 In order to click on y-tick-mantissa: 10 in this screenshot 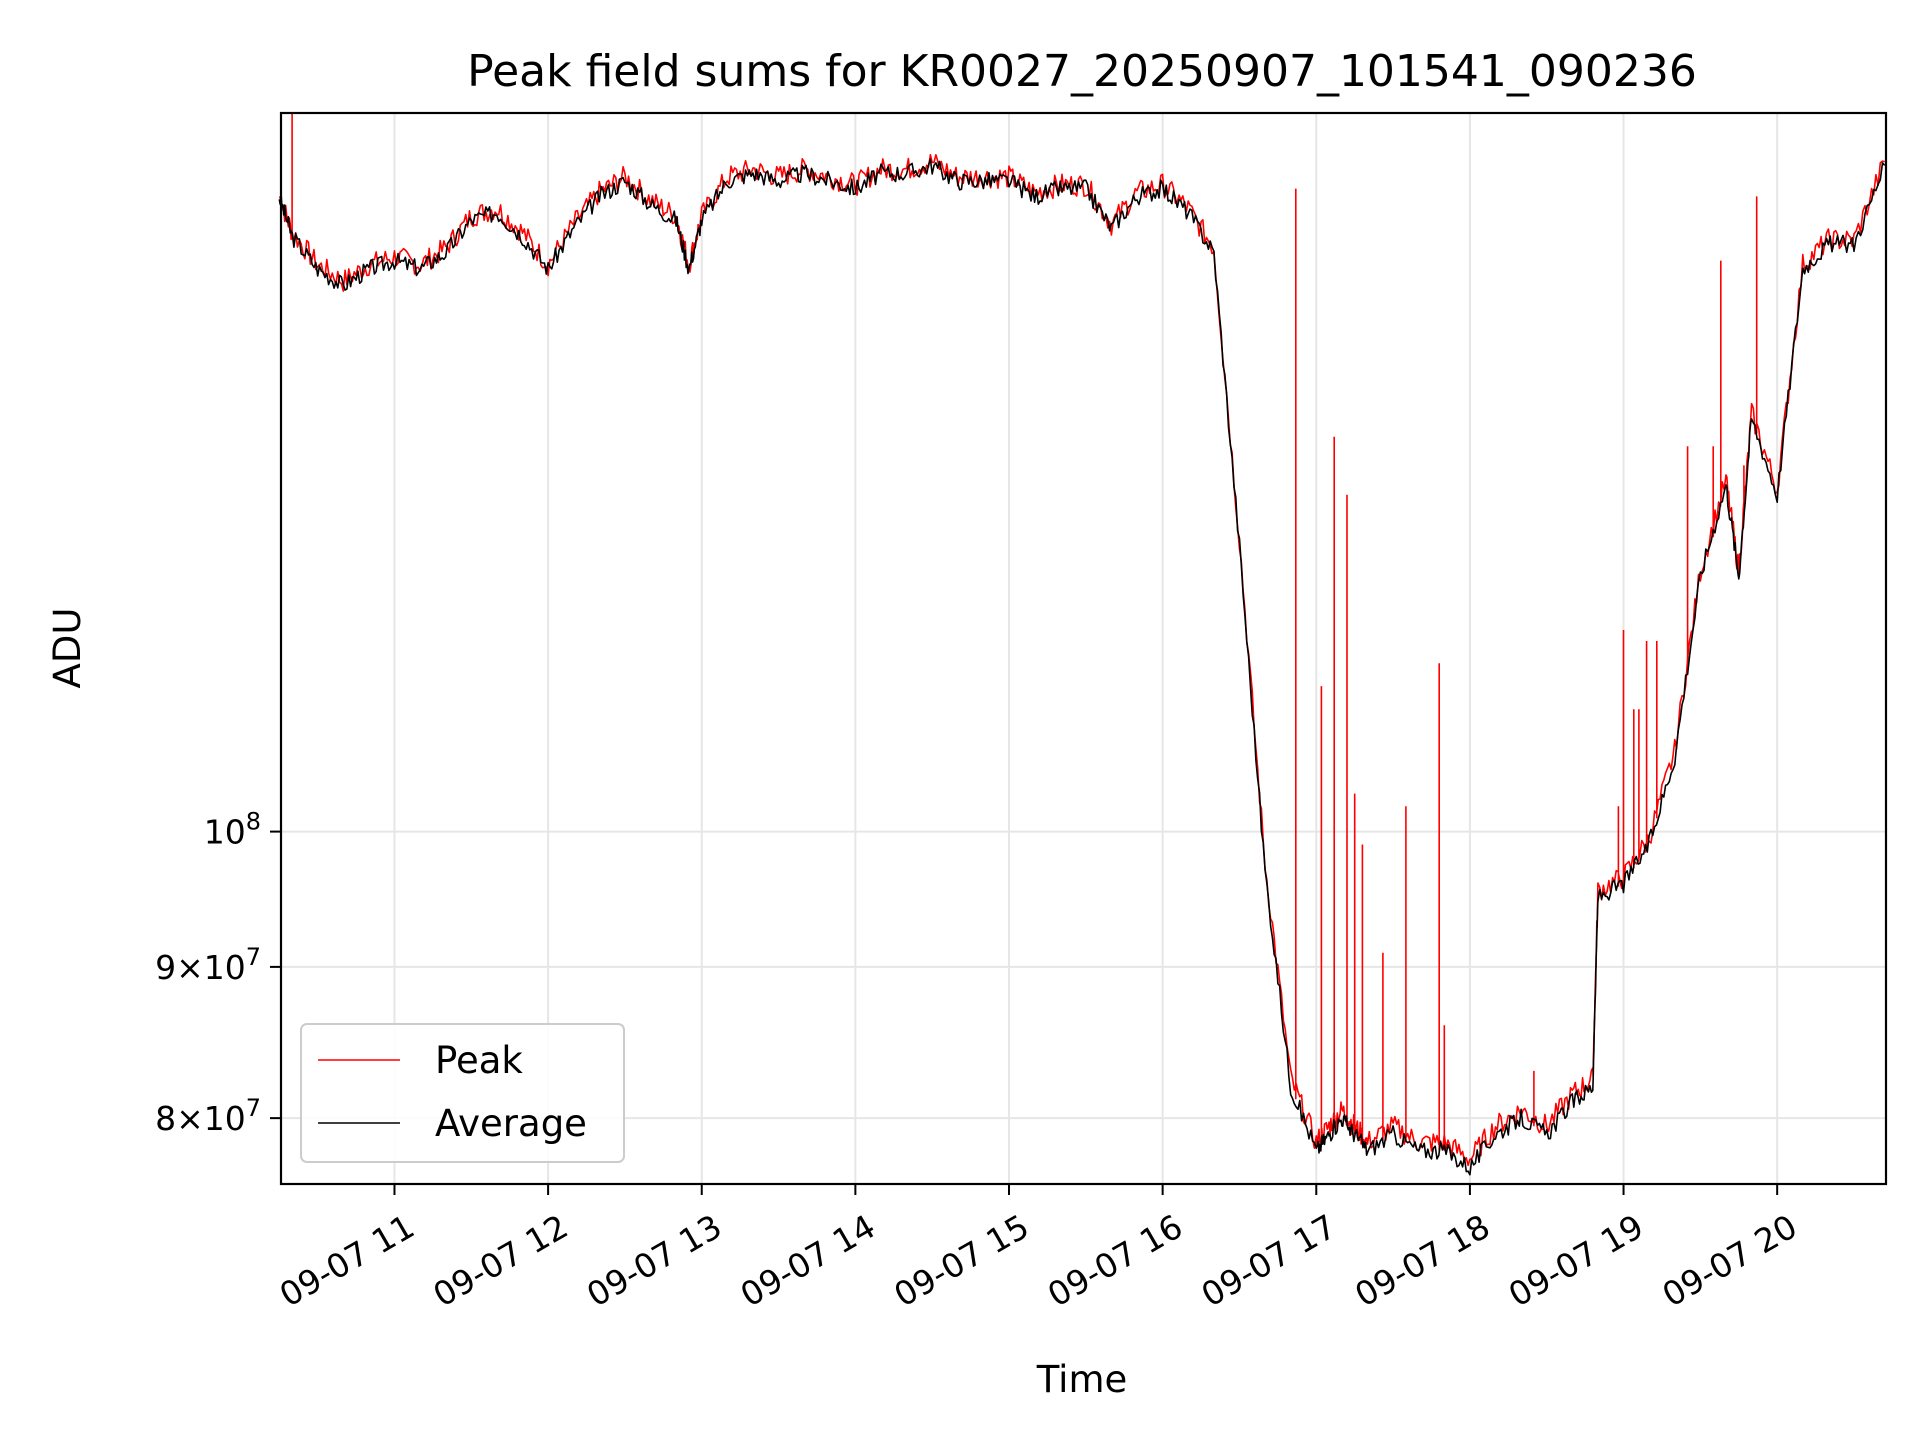, I will do `click(225, 832)`.